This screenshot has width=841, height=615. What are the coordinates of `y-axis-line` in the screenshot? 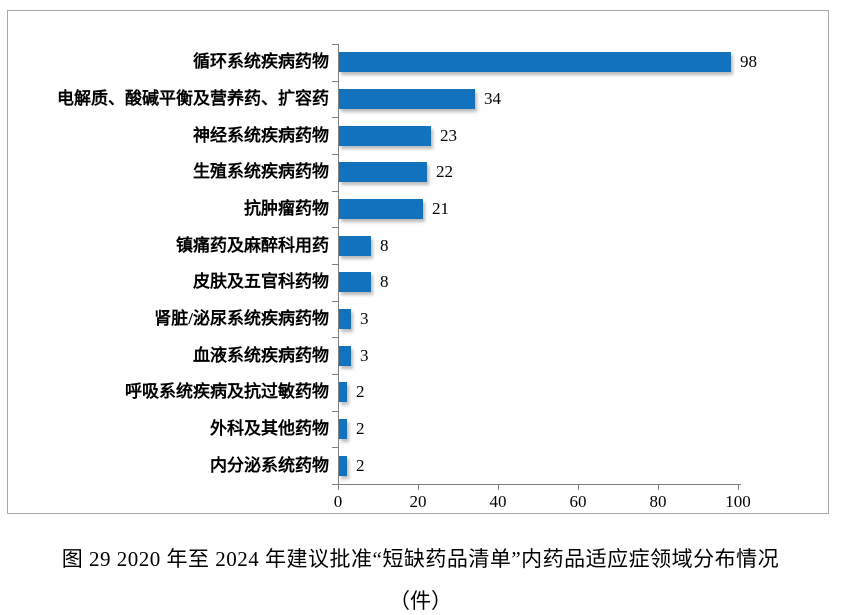 It's located at (338, 264).